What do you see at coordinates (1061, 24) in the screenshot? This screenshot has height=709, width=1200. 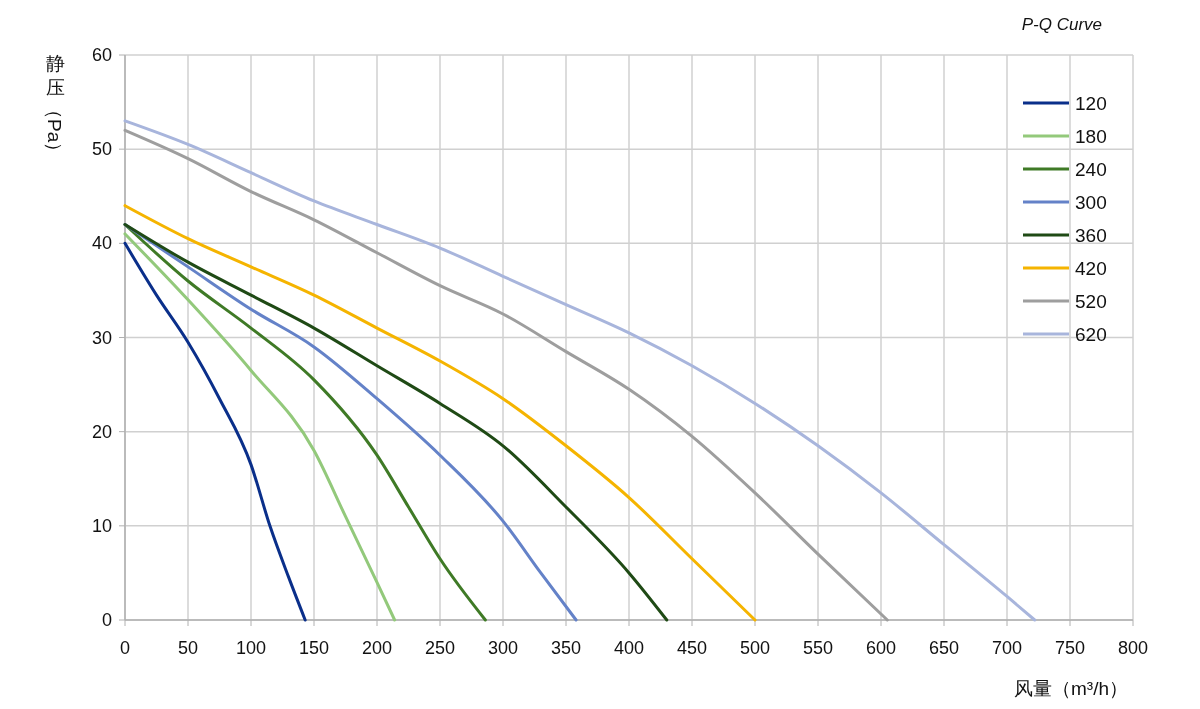 I see `chart-title: P-Q Curve` at bounding box center [1061, 24].